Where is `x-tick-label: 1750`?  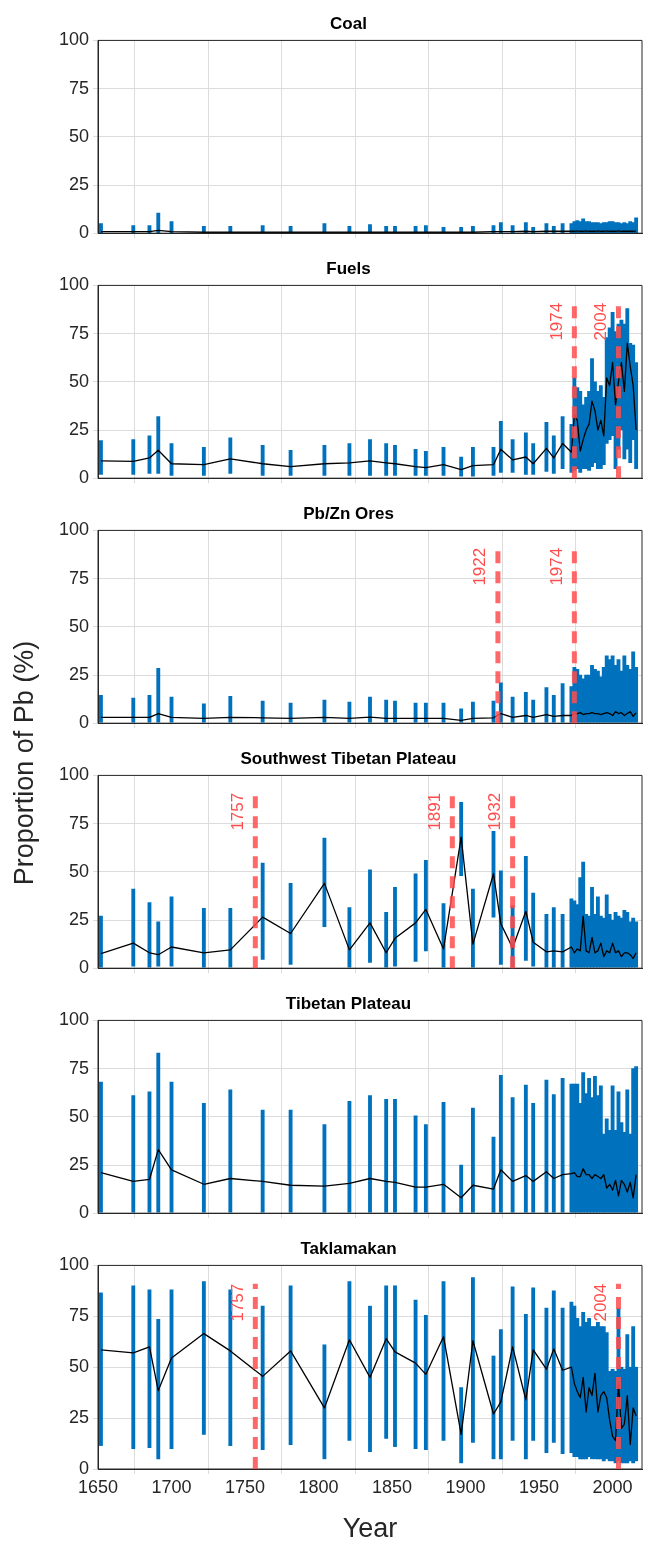 x-tick-label: 1750 is located at coordinates (245, 1486).